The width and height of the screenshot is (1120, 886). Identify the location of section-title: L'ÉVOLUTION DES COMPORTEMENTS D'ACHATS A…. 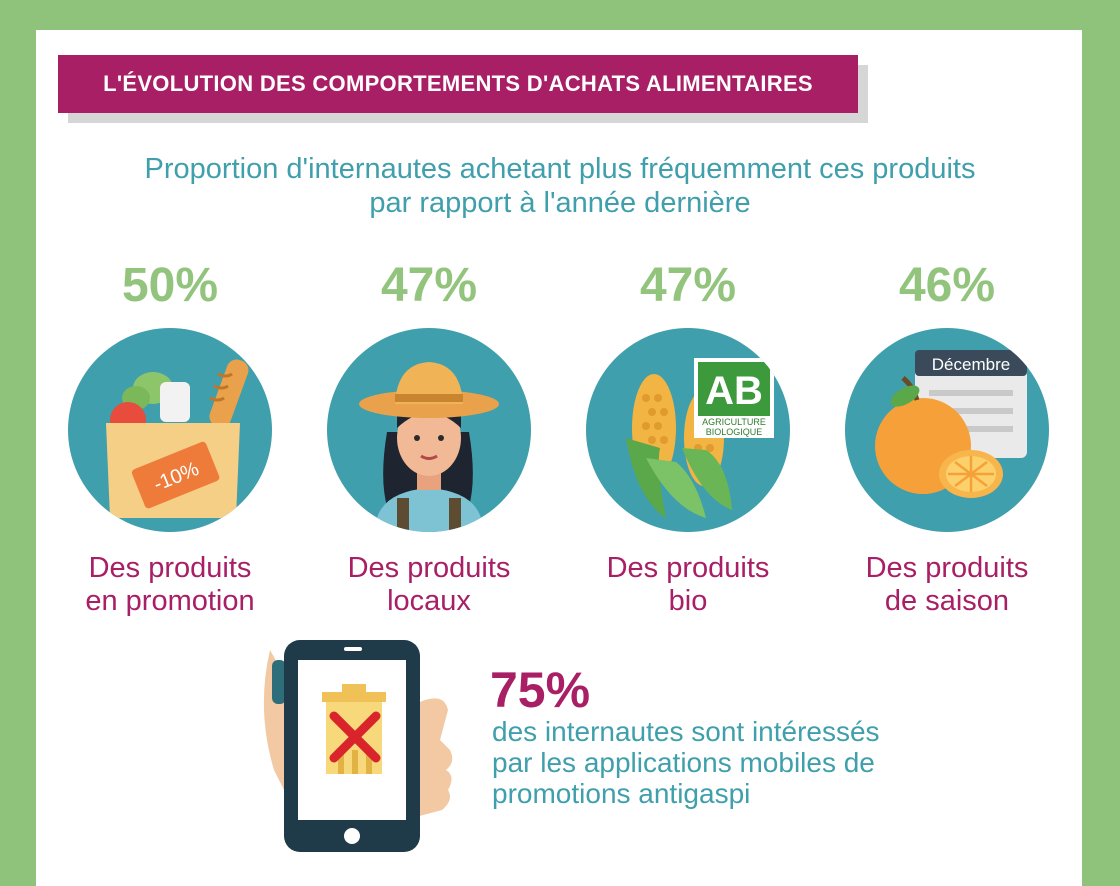
(458, 83).